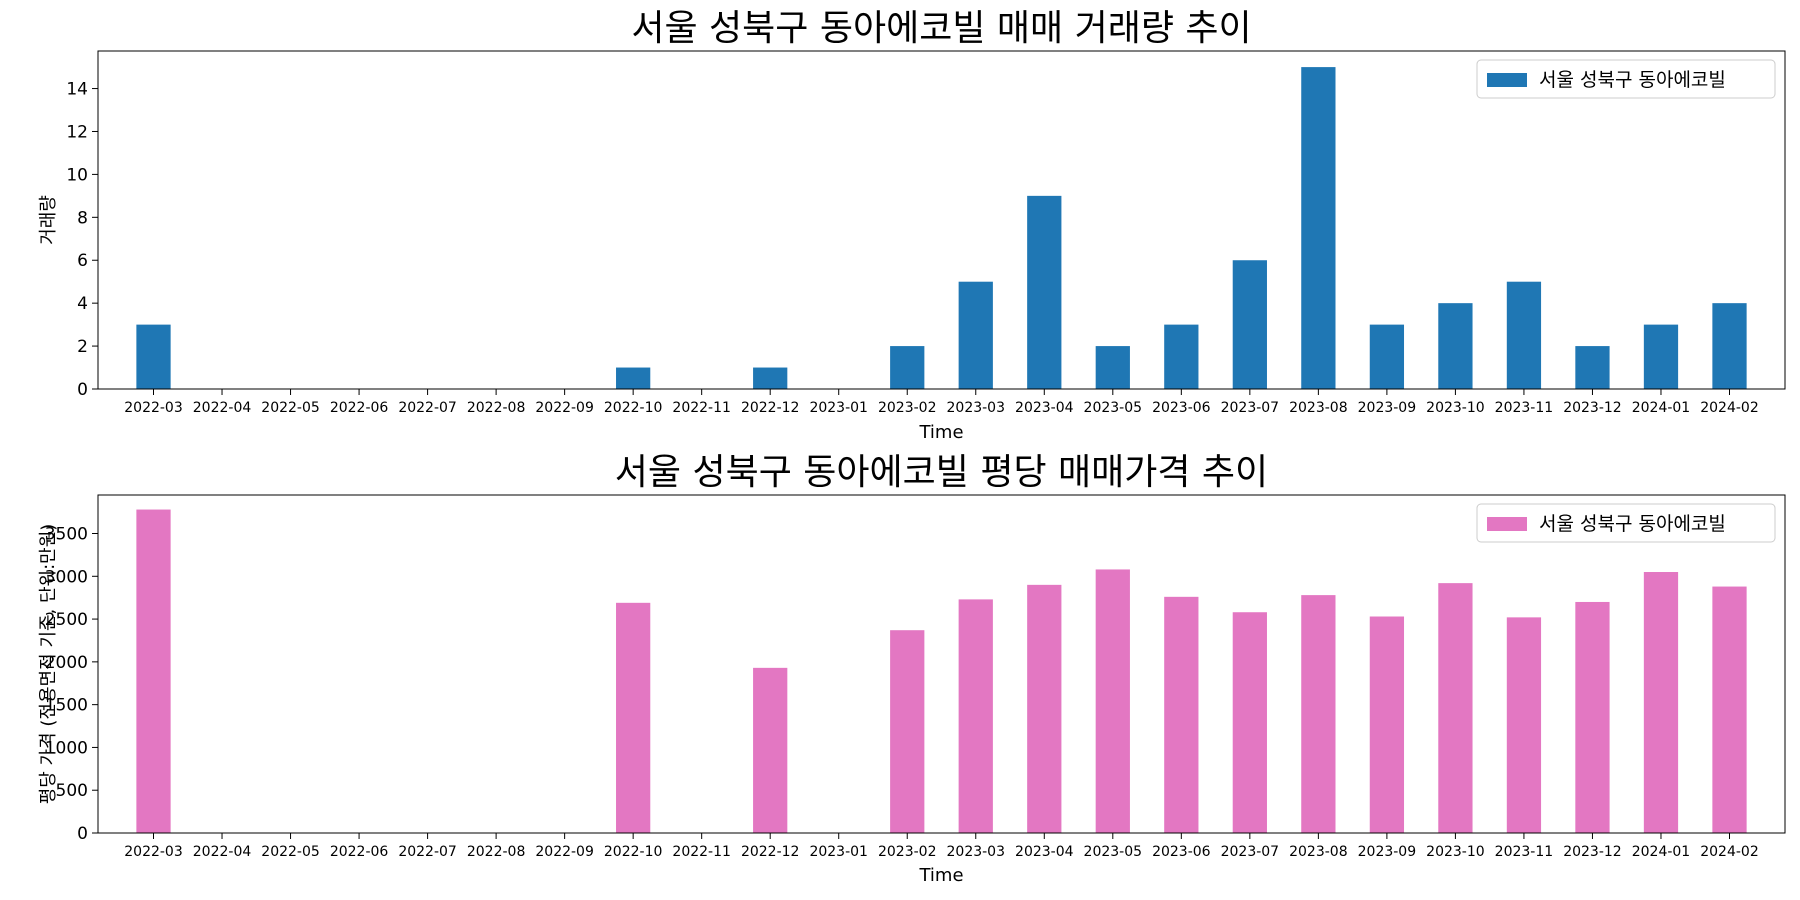  What do you see at coordinates (941, 472) in the screenshot?
I see `chart-title: 서울 성북구 동아에코빌 평당 매매가격 추이` at bounding box center [941, 472].